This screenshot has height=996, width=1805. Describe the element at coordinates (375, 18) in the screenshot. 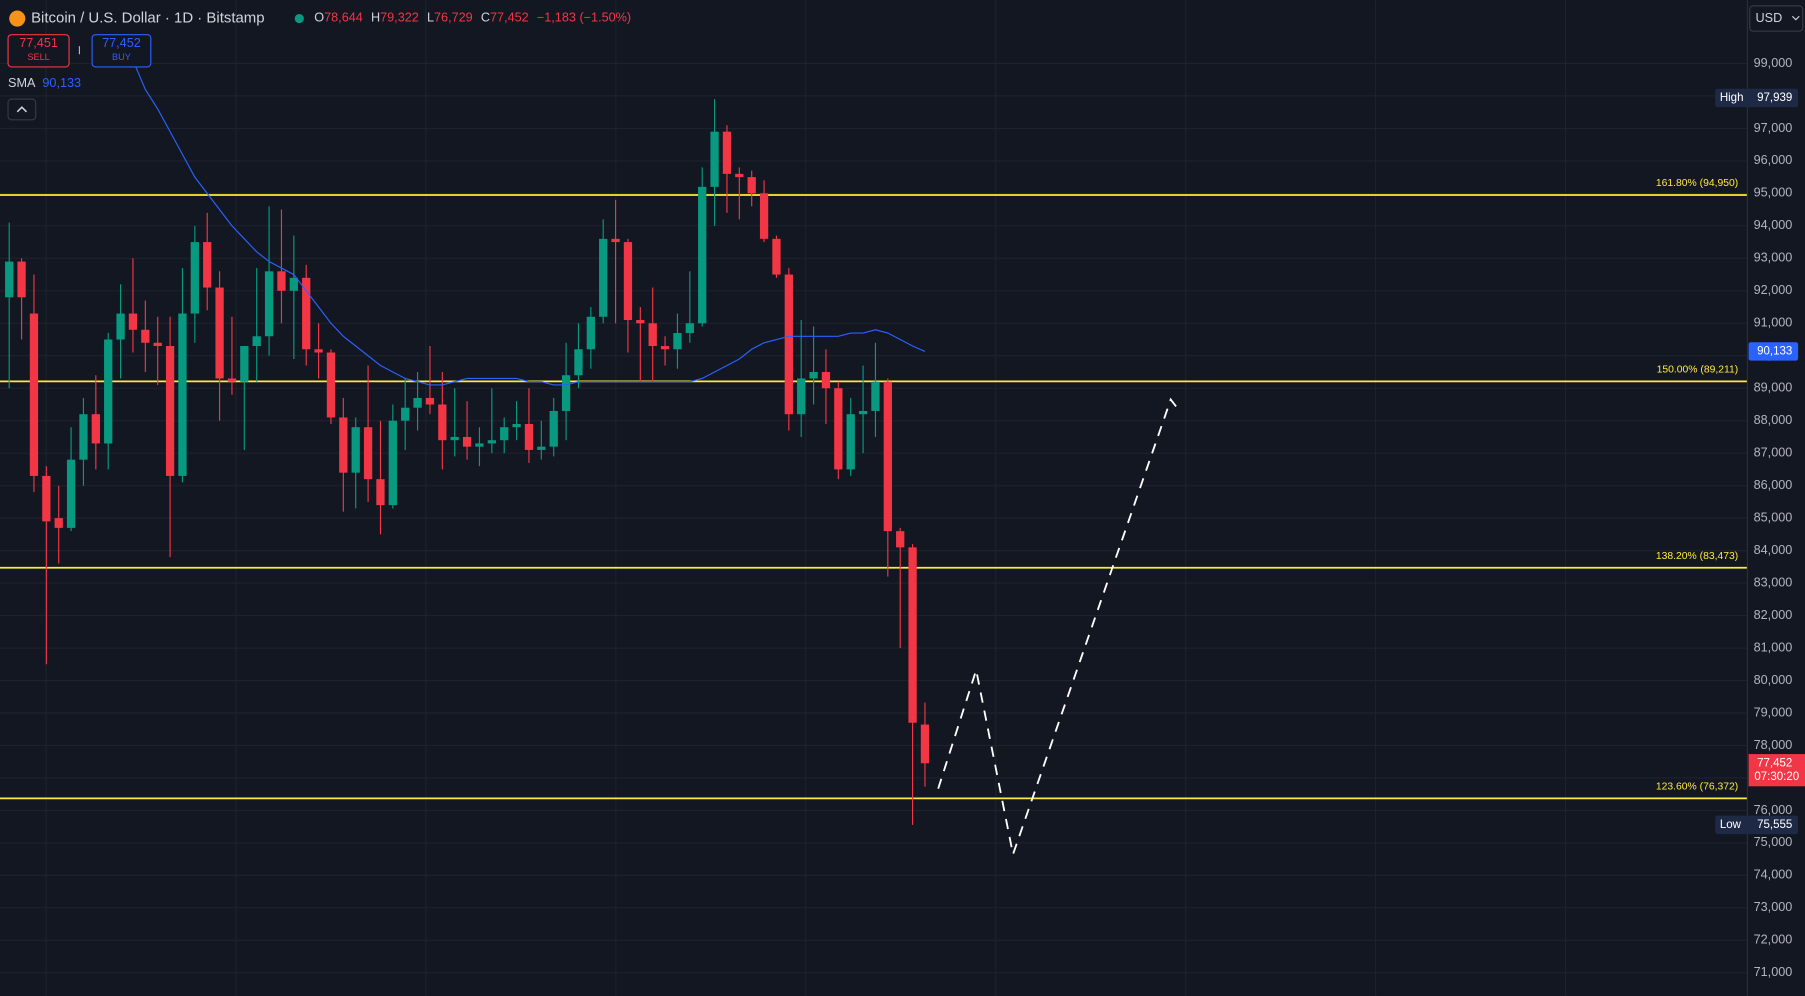

I see `ohlc-key: H` at that location.